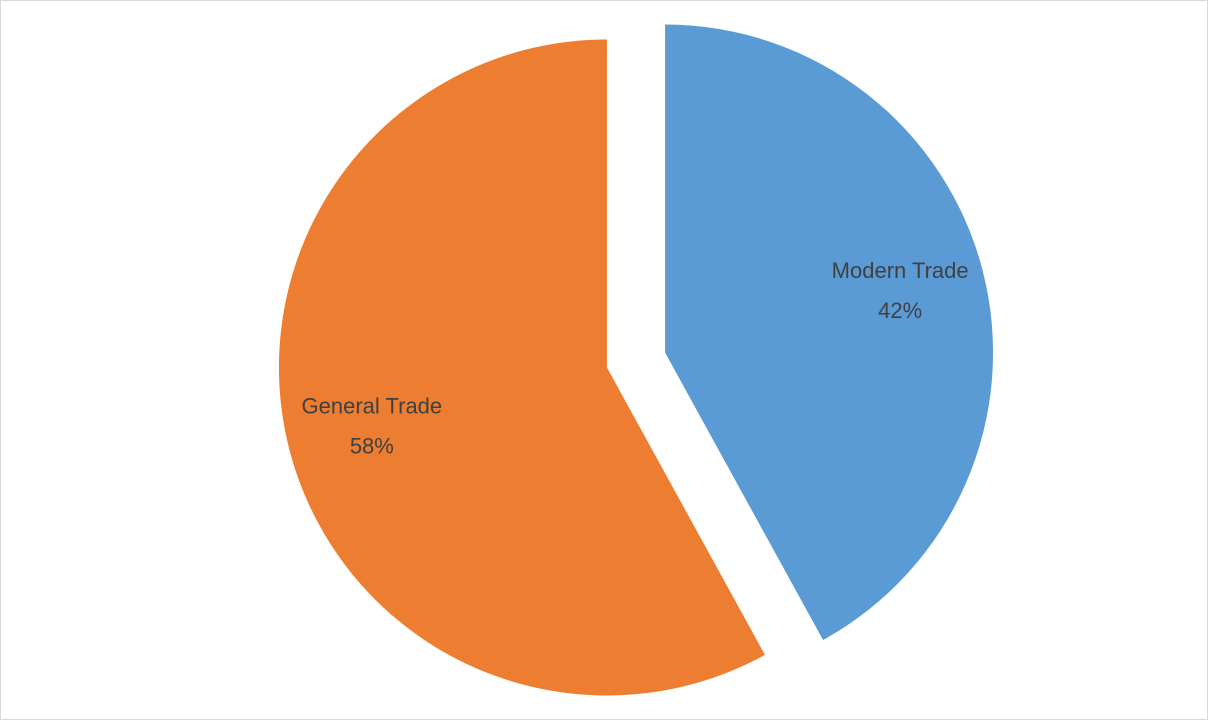 This screenshot has height=721, width=1209. What do you see at coordinates (372, 406) in the screenshot?
I see `slice-label: General Trade` at bounding box center [372, 406].